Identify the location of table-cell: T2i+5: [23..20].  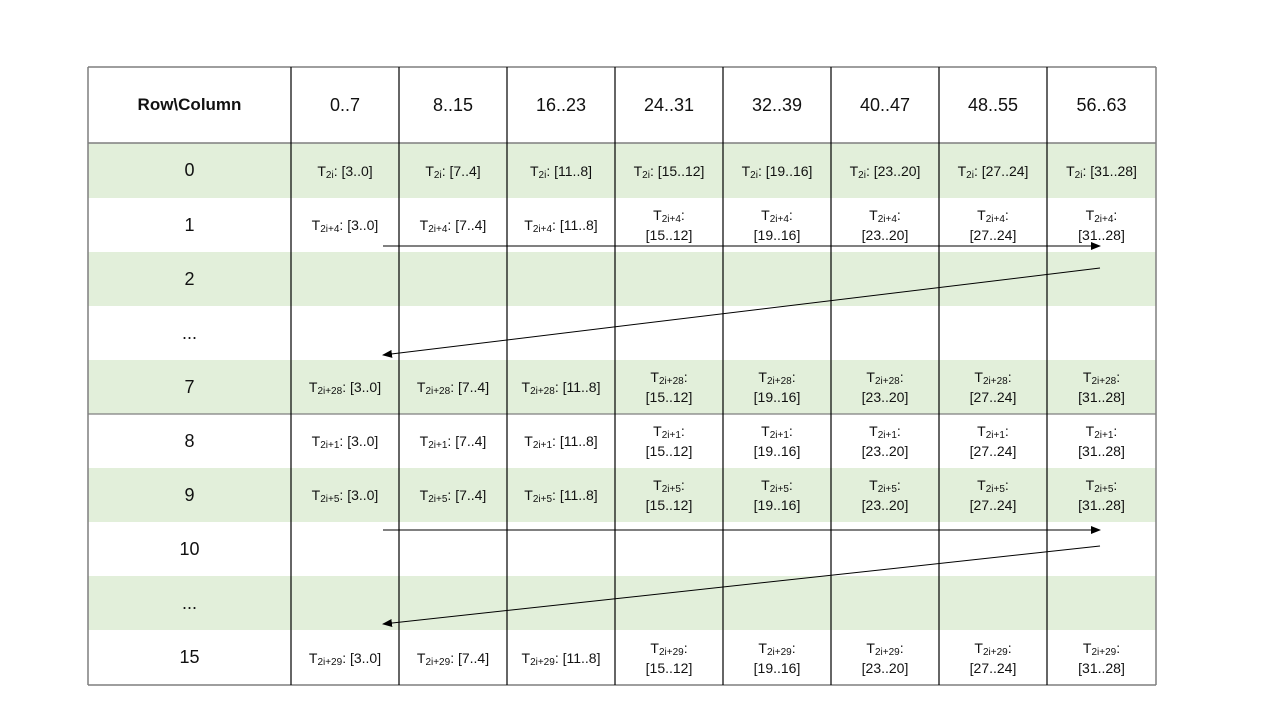
(885, 495).